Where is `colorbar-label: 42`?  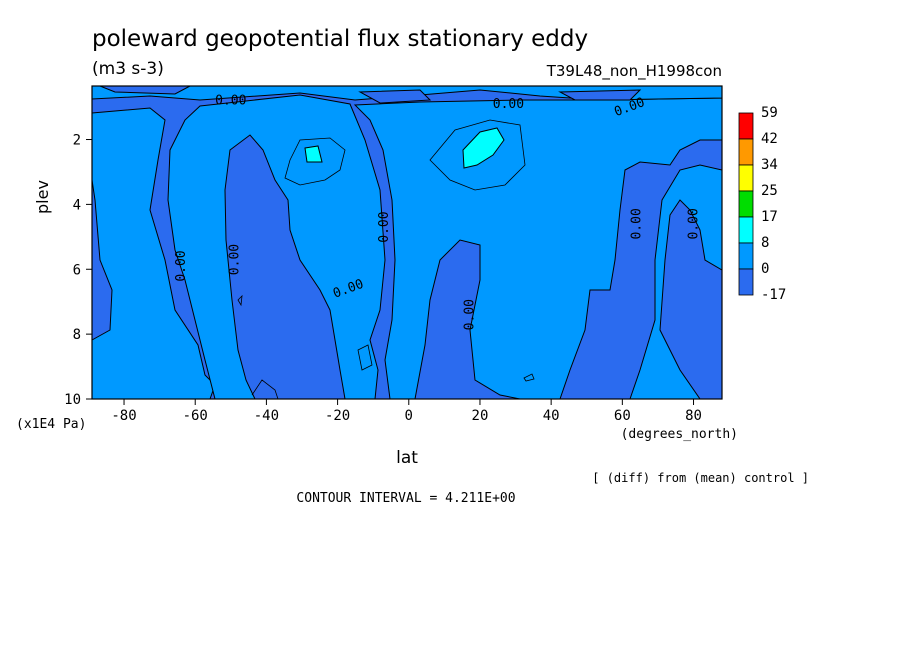 colorbar-label: 42 is located at coordinates (769, 139).